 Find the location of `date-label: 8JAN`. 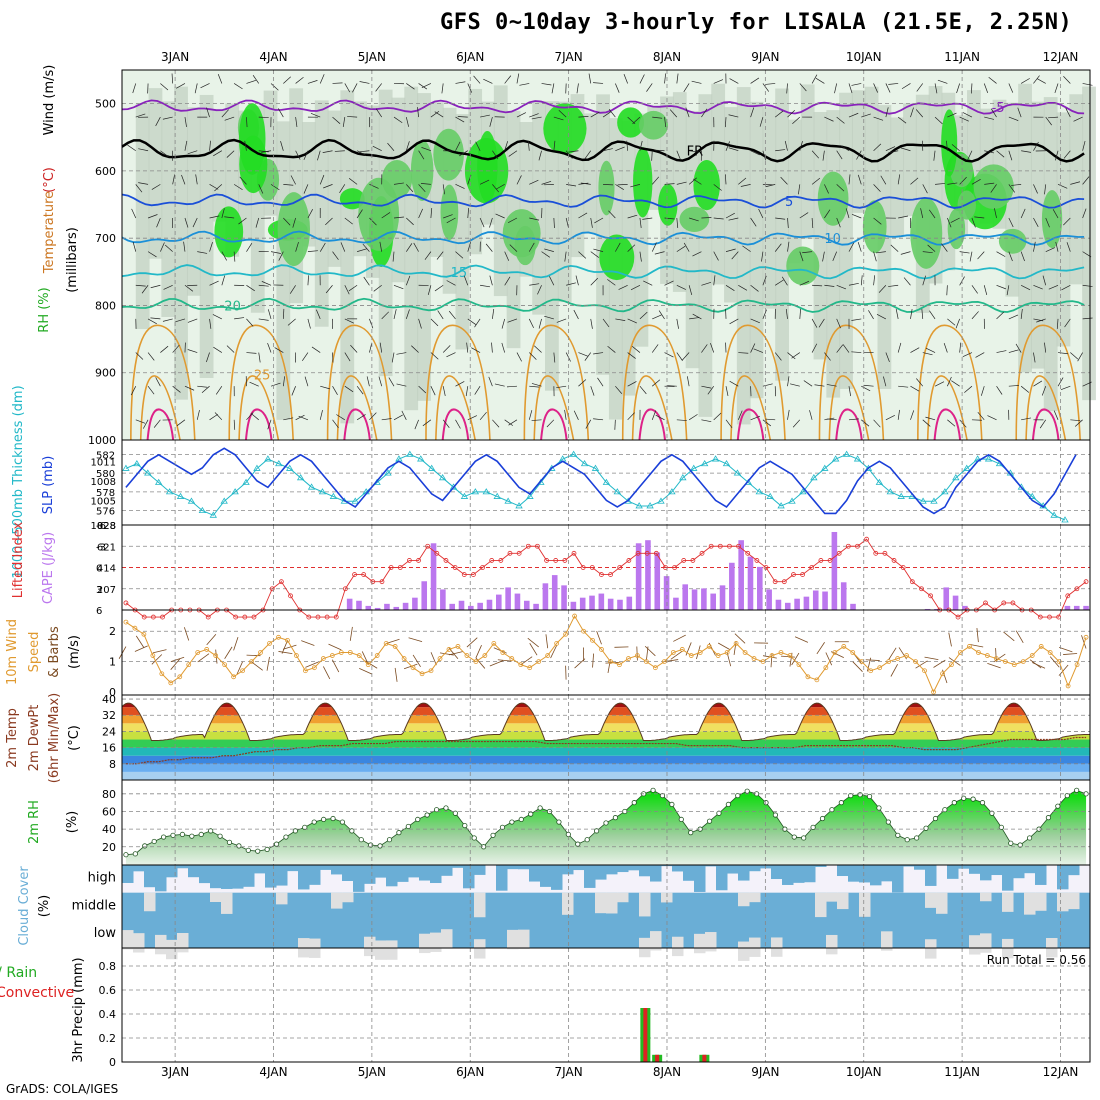

date-label: 8JAN is located at coordinates (667, 1072).